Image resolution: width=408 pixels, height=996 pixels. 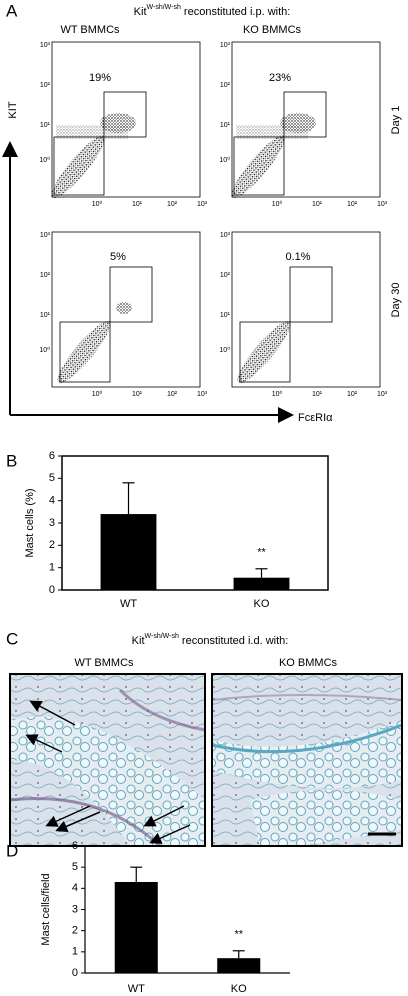 I want to click on axis-label: FcεRIα, so click(x=315, y=418).